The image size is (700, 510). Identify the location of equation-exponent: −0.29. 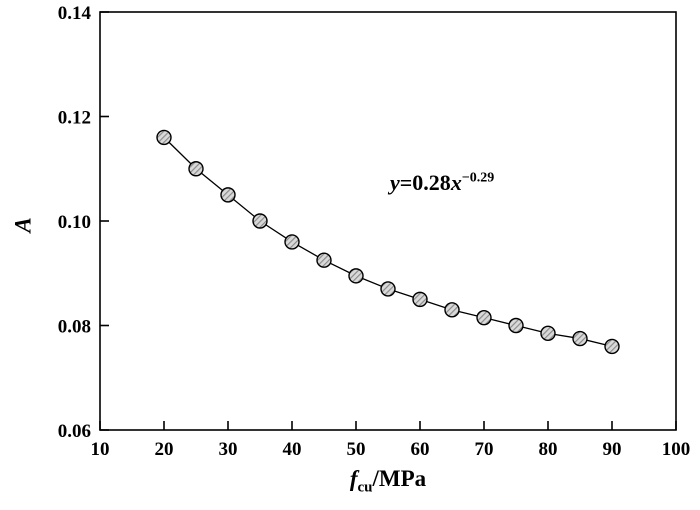
(478, 178).